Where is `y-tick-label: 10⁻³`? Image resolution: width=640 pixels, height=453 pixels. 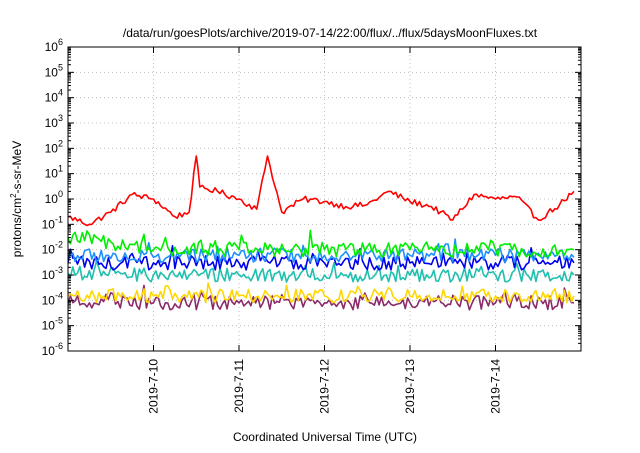
y-tick-label: 10⁻³ is located at coordinates (52, 273).